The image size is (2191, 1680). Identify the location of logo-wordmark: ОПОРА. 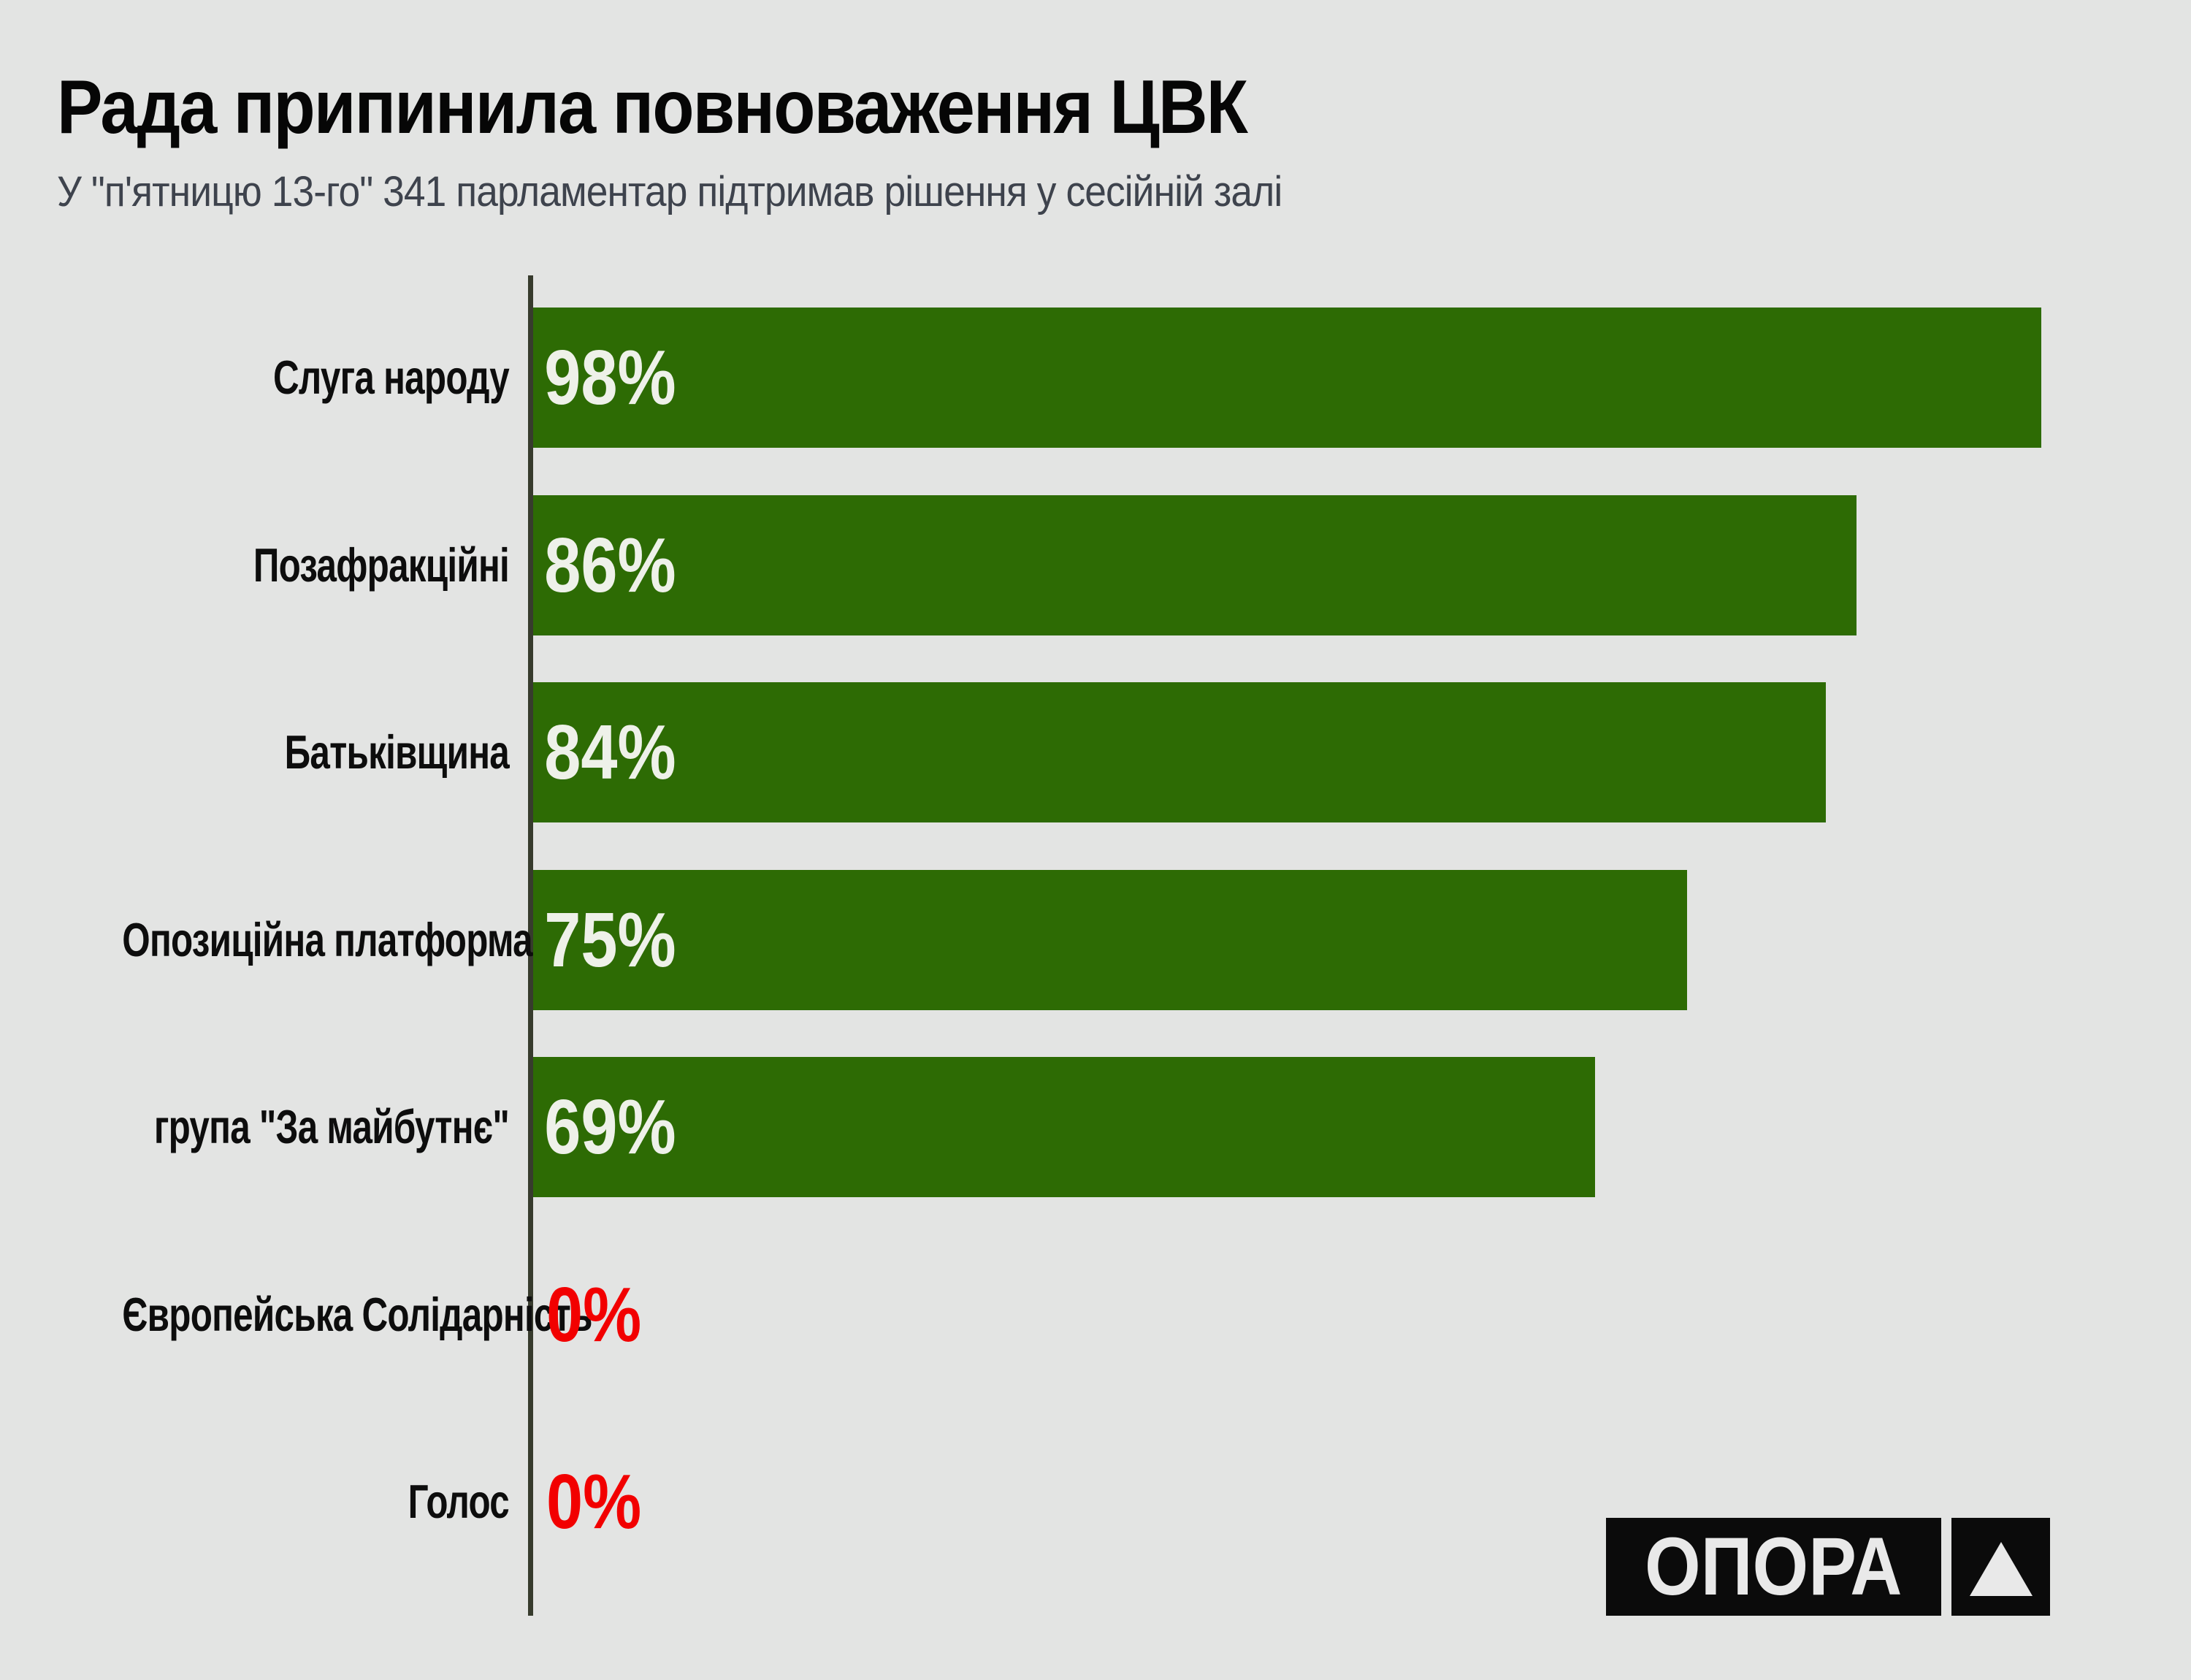
(1774, 1567).